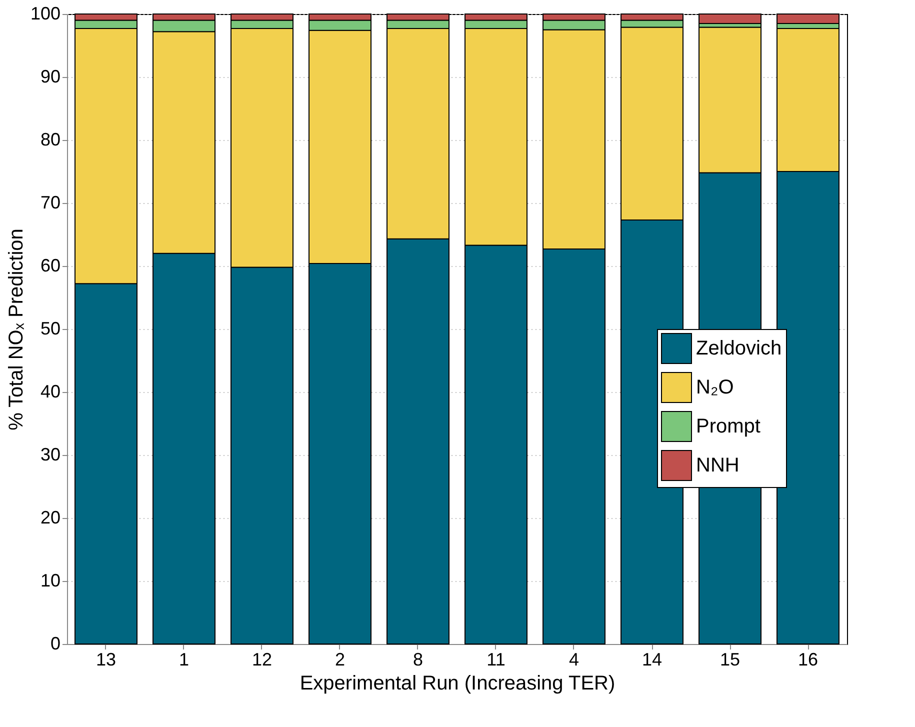 The width and height of the screenshot is (915, 727). What do you see at coordinates (730, 660) in the screenshot?
I see `x-tick-label: 15` at bounding box center [730, 660].